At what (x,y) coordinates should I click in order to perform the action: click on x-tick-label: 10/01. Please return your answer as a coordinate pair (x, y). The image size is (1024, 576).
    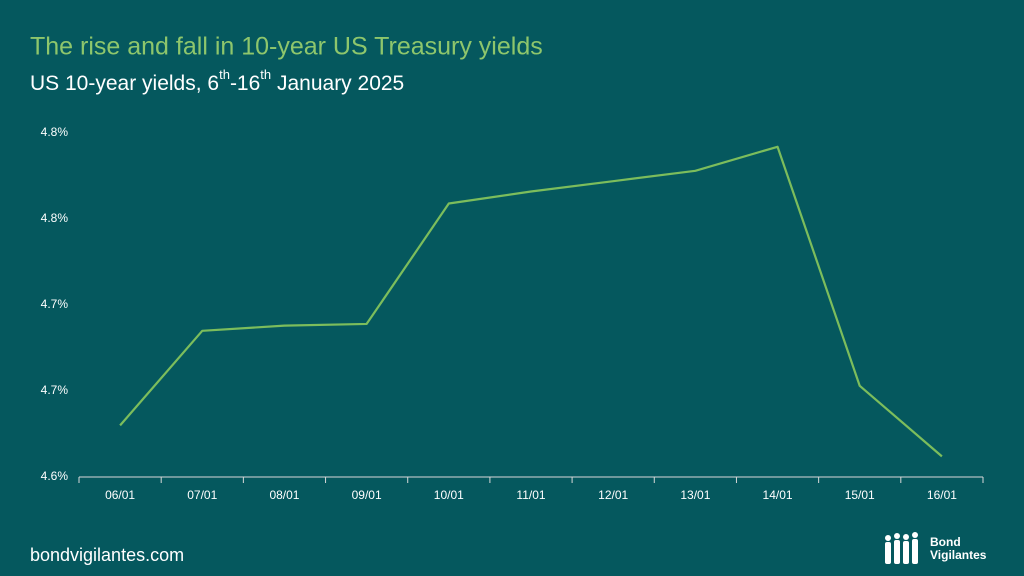
    Looking at the image, I should click on (449, 495).